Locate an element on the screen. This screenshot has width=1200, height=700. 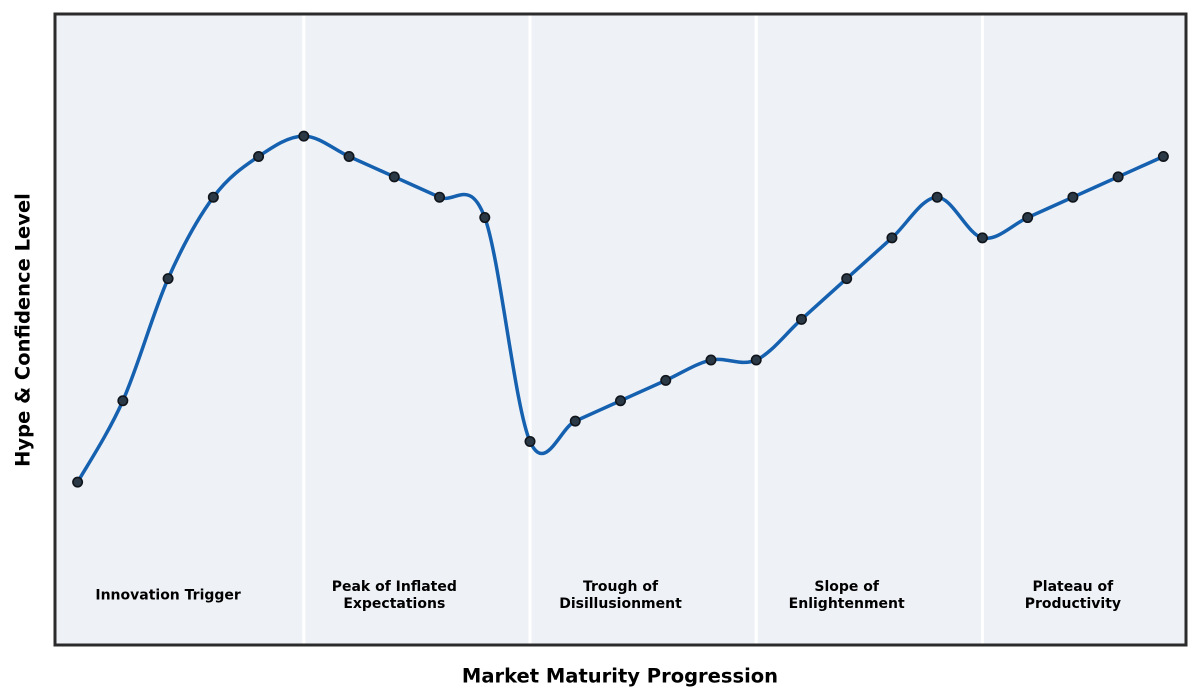
x-axis-label: Market Maturity Progression is located at coordinates (620, 676).